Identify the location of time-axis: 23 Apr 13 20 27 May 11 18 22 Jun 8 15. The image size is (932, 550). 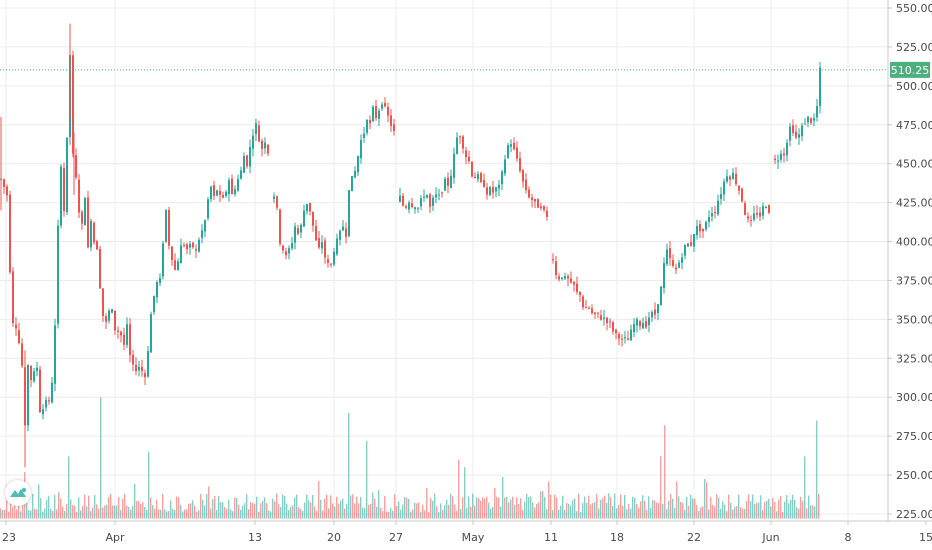
(467, 532).